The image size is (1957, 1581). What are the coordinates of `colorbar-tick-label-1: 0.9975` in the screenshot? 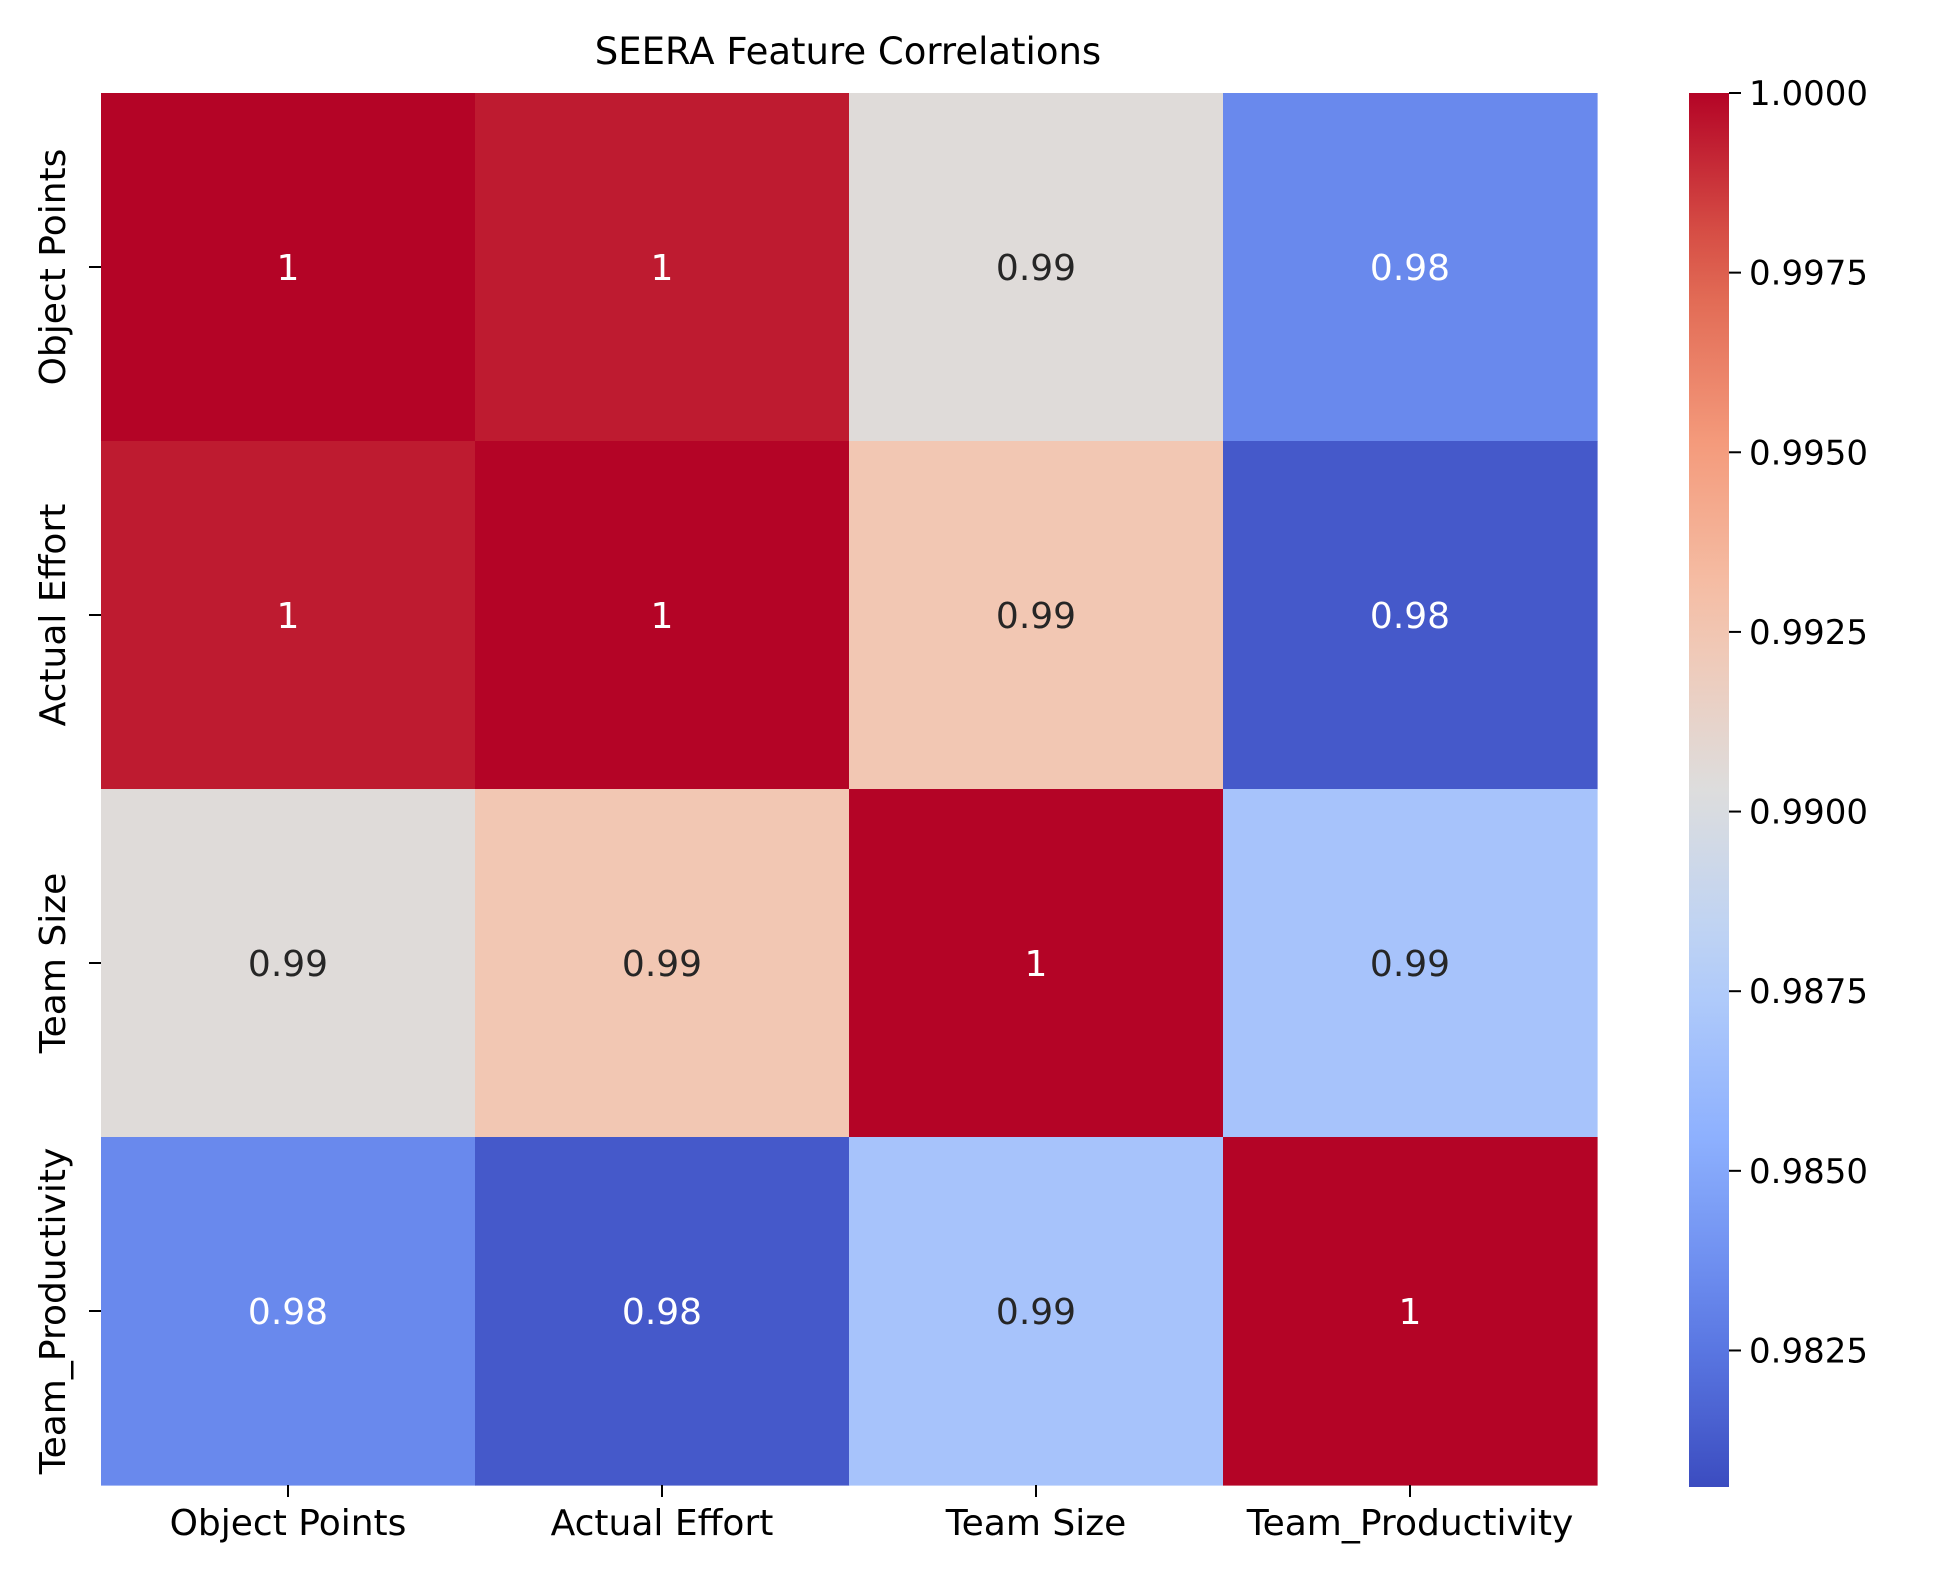 It's located at (1808, 274).